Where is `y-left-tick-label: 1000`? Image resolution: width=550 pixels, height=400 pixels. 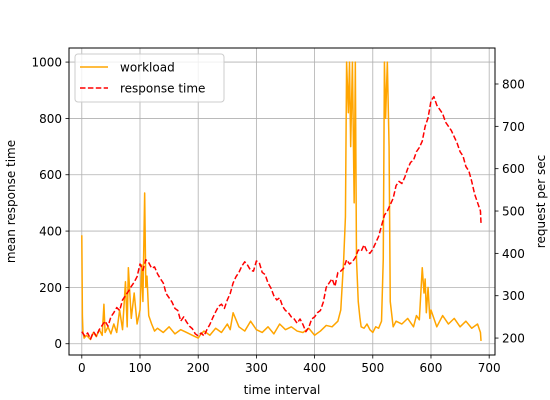
y-left-tick-label: 1000 is located at coordinates (46, 63).